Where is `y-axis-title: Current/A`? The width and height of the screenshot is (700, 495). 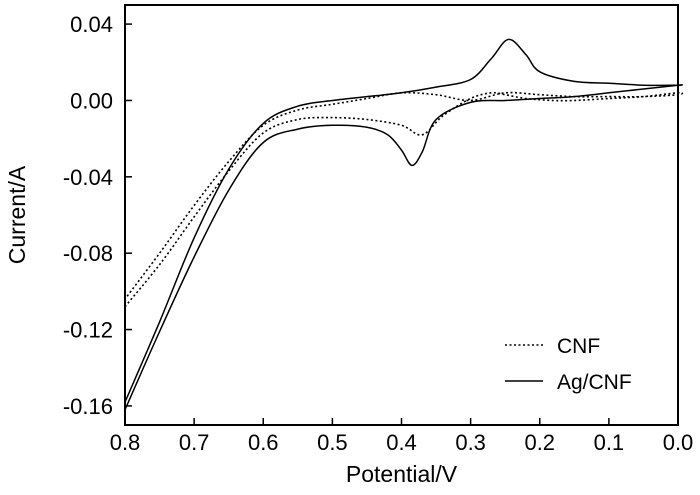
y-axis-title: Current/A is located at coordinates (17, 214).